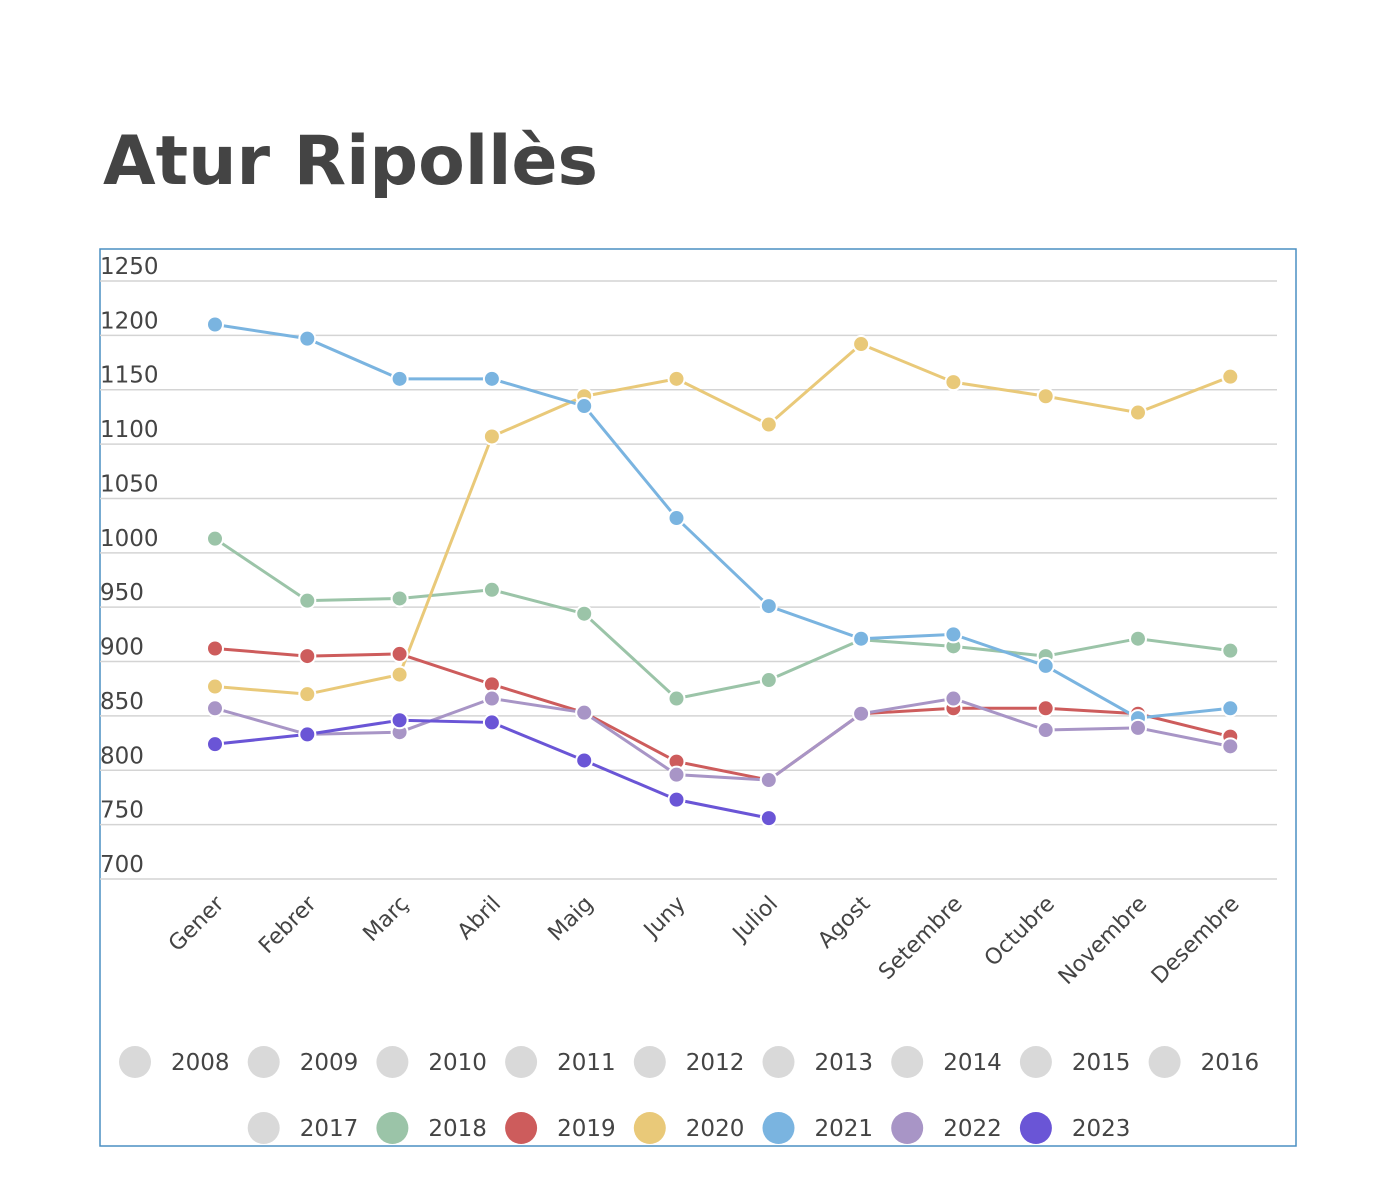 Image resolution: width=1396 pixels, height=1182 pixels. Describe the element at coordinates (1101, 1063) in the screenshot. I see `legend-label: 2015` at that location.